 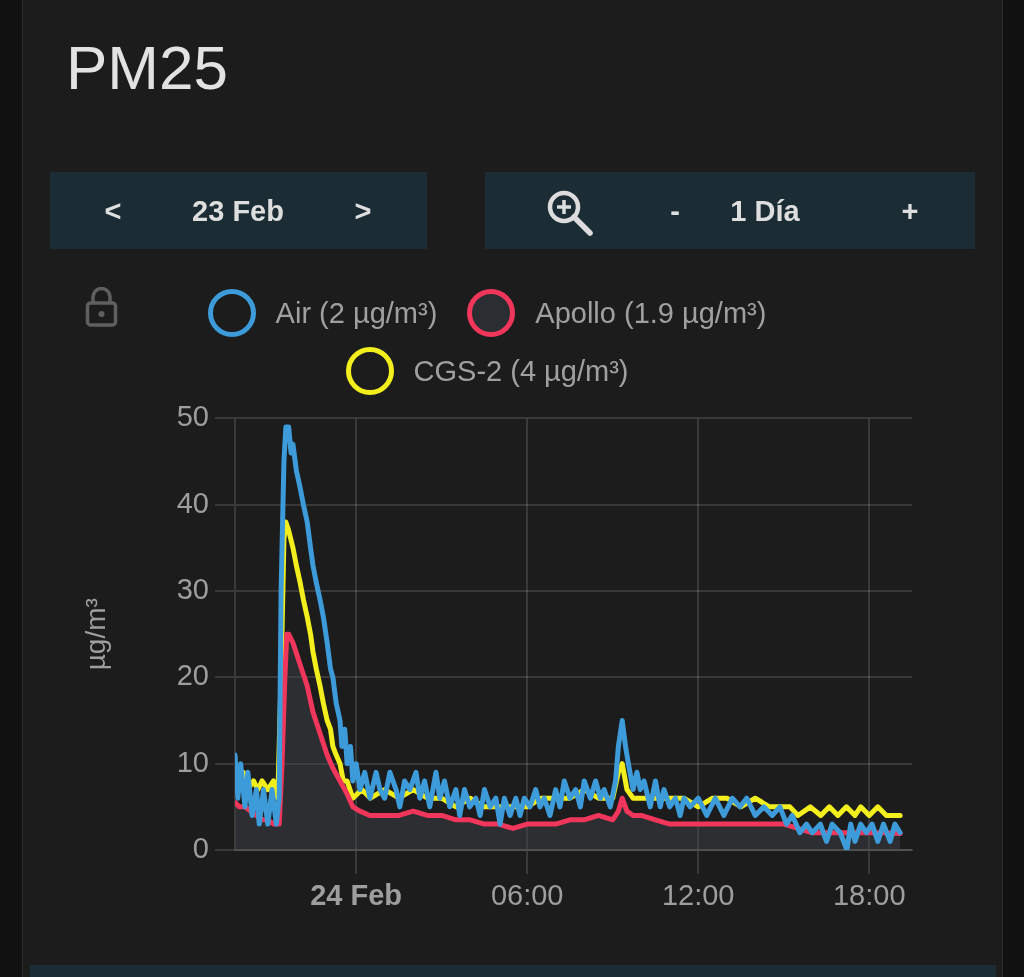 What do you see at coordinates (698, 895) in the screenshot?
I see `x-tick-label: 12:00` at bounding box center [698, 895].